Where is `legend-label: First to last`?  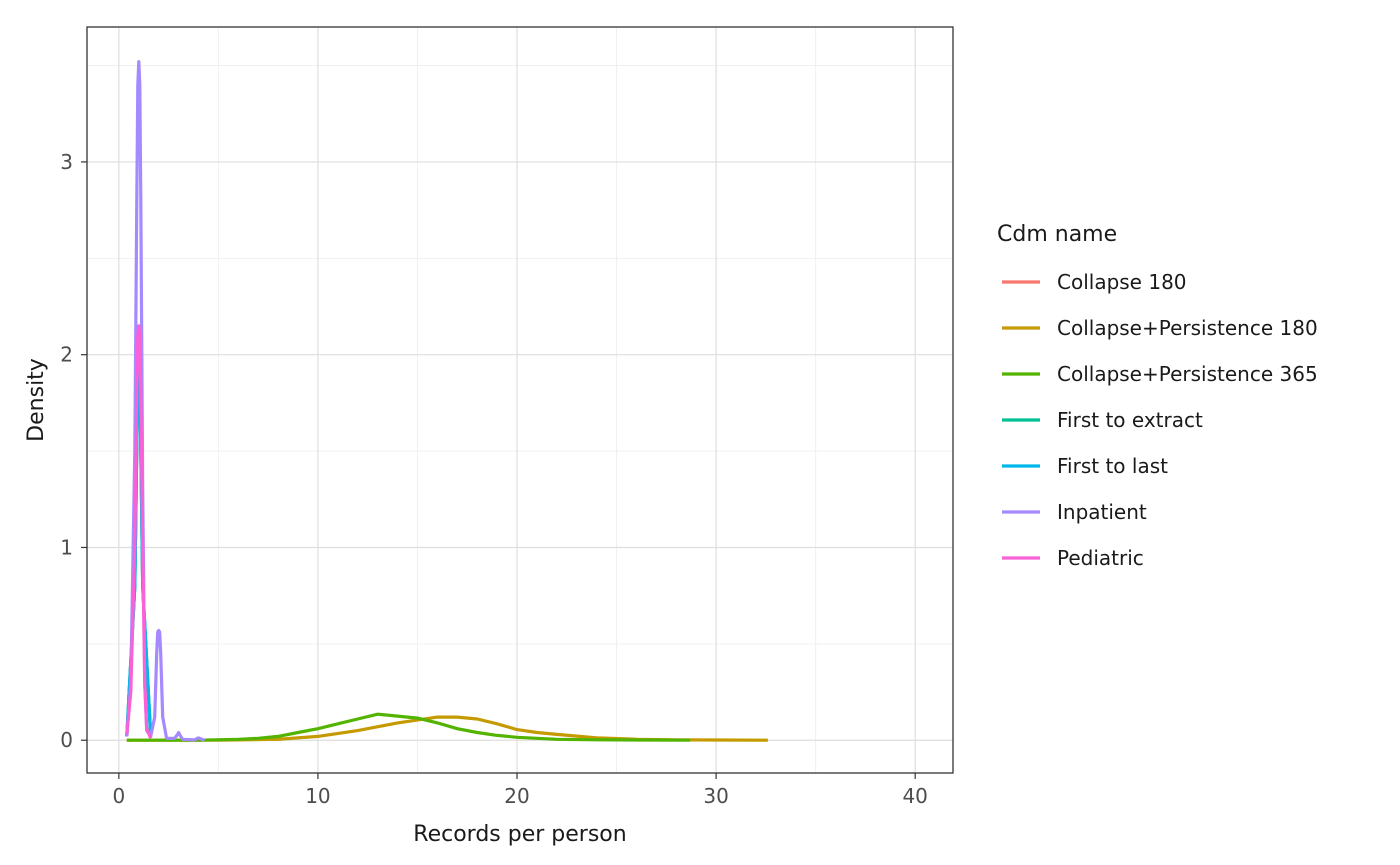
legend-label: First to last is located at coordinates (1112, 466).